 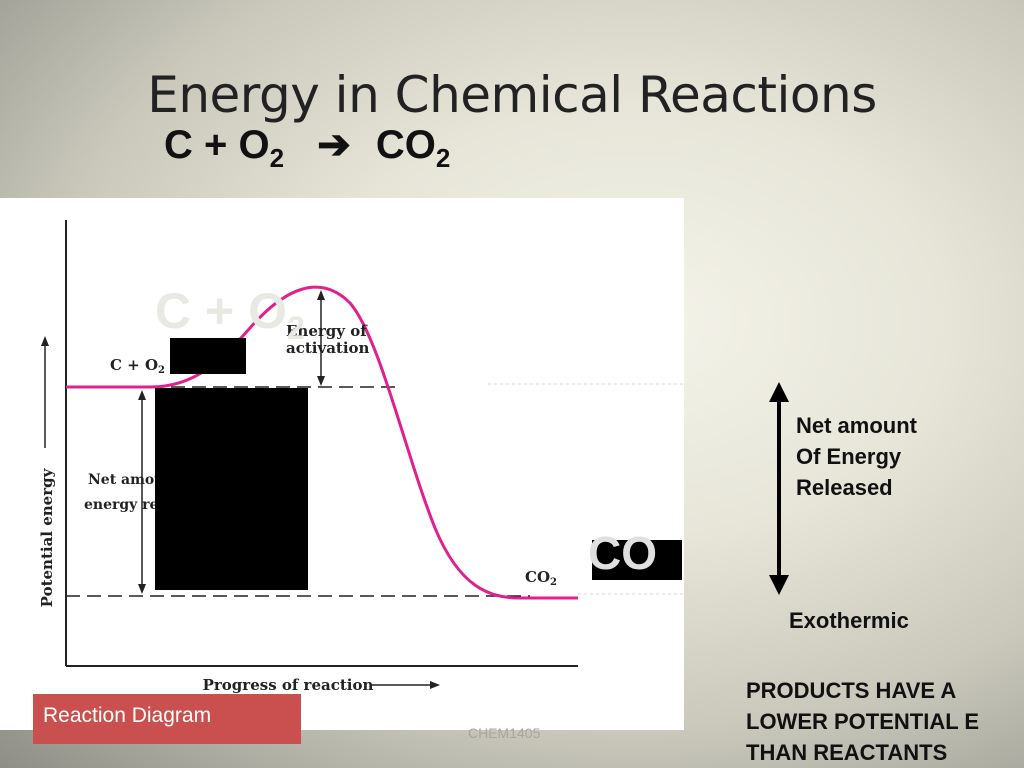 What do you see at coordinates (230, 314) in the screenshot?
I see `overlay-reactant-text: C + O2` at bounding box center [230, 314].